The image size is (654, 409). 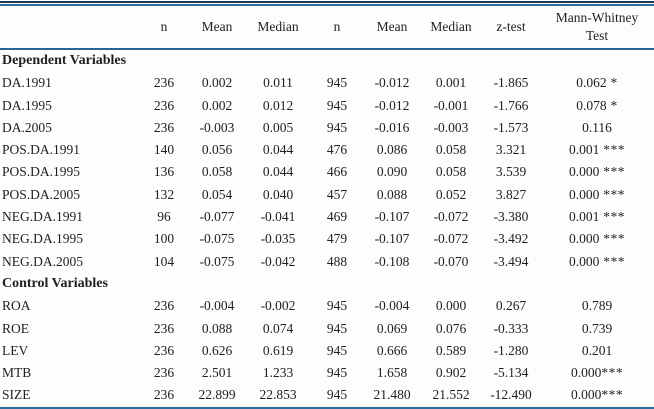 I want to click on cell-median2: -0.070, so click(x=451, y=261).